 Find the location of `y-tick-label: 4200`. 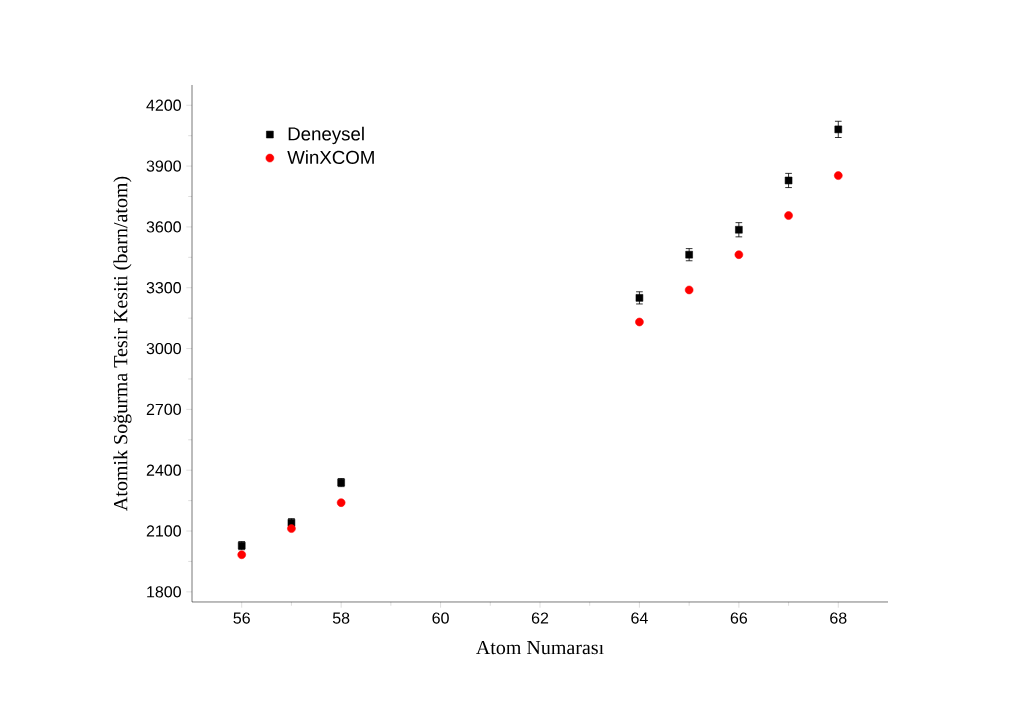

y-tick-label: 4200 is located at coordinates (163, 105).